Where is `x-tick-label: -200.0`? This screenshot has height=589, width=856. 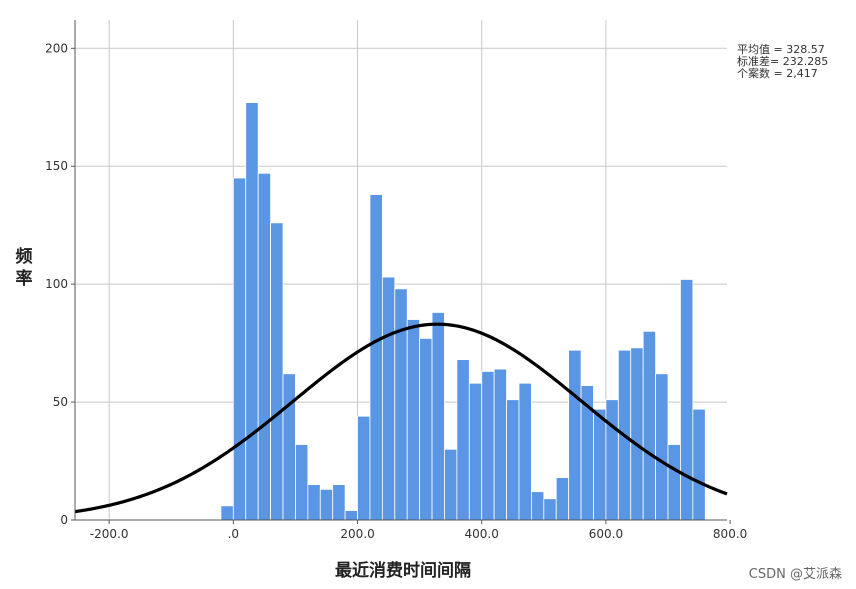
x-tick-label: -200.0 is located at coordinates (109, 534).